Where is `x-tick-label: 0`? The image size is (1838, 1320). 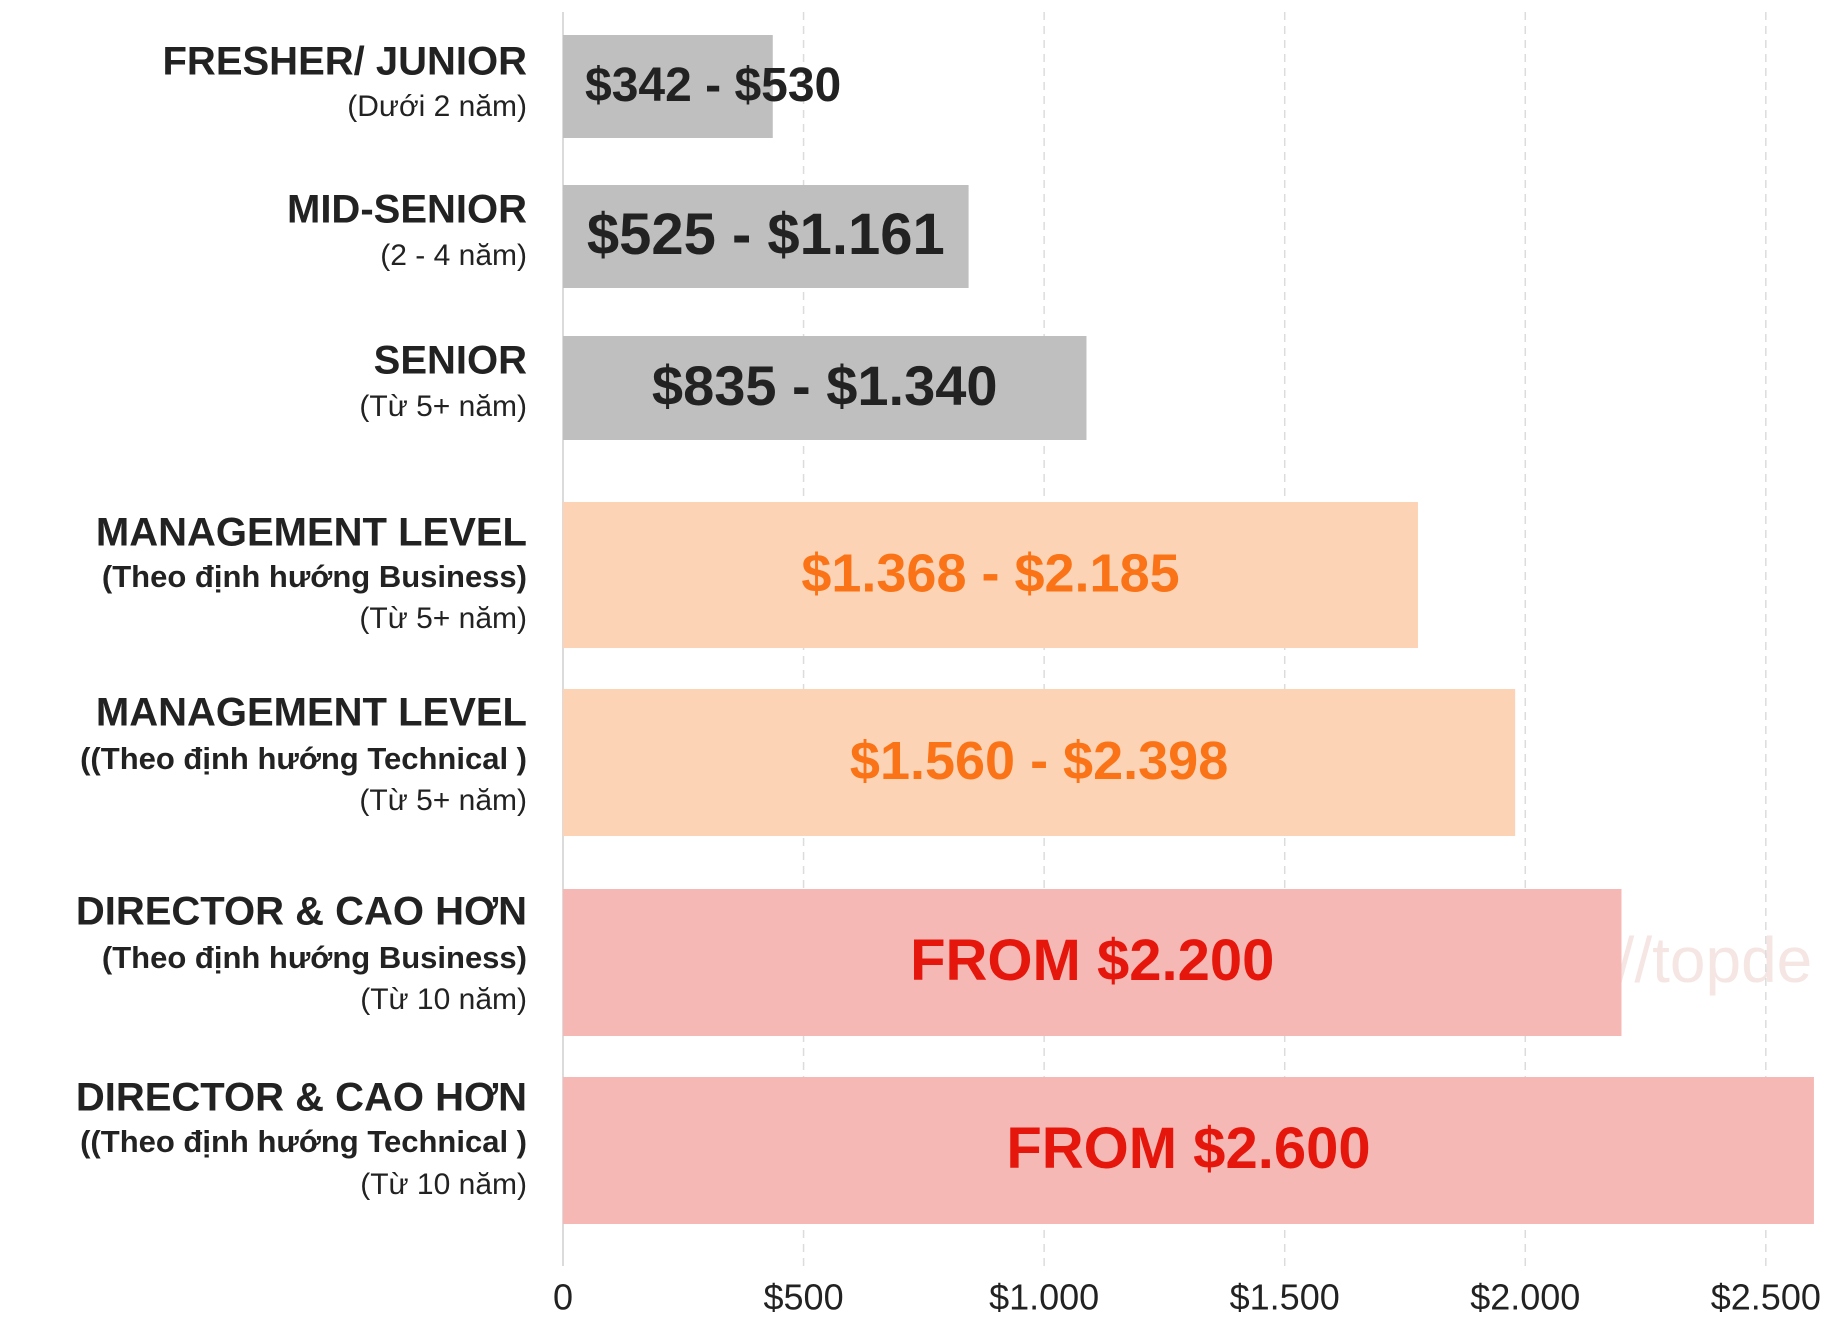
x-tick-label: 0 is located at coordinates (563, 1297).